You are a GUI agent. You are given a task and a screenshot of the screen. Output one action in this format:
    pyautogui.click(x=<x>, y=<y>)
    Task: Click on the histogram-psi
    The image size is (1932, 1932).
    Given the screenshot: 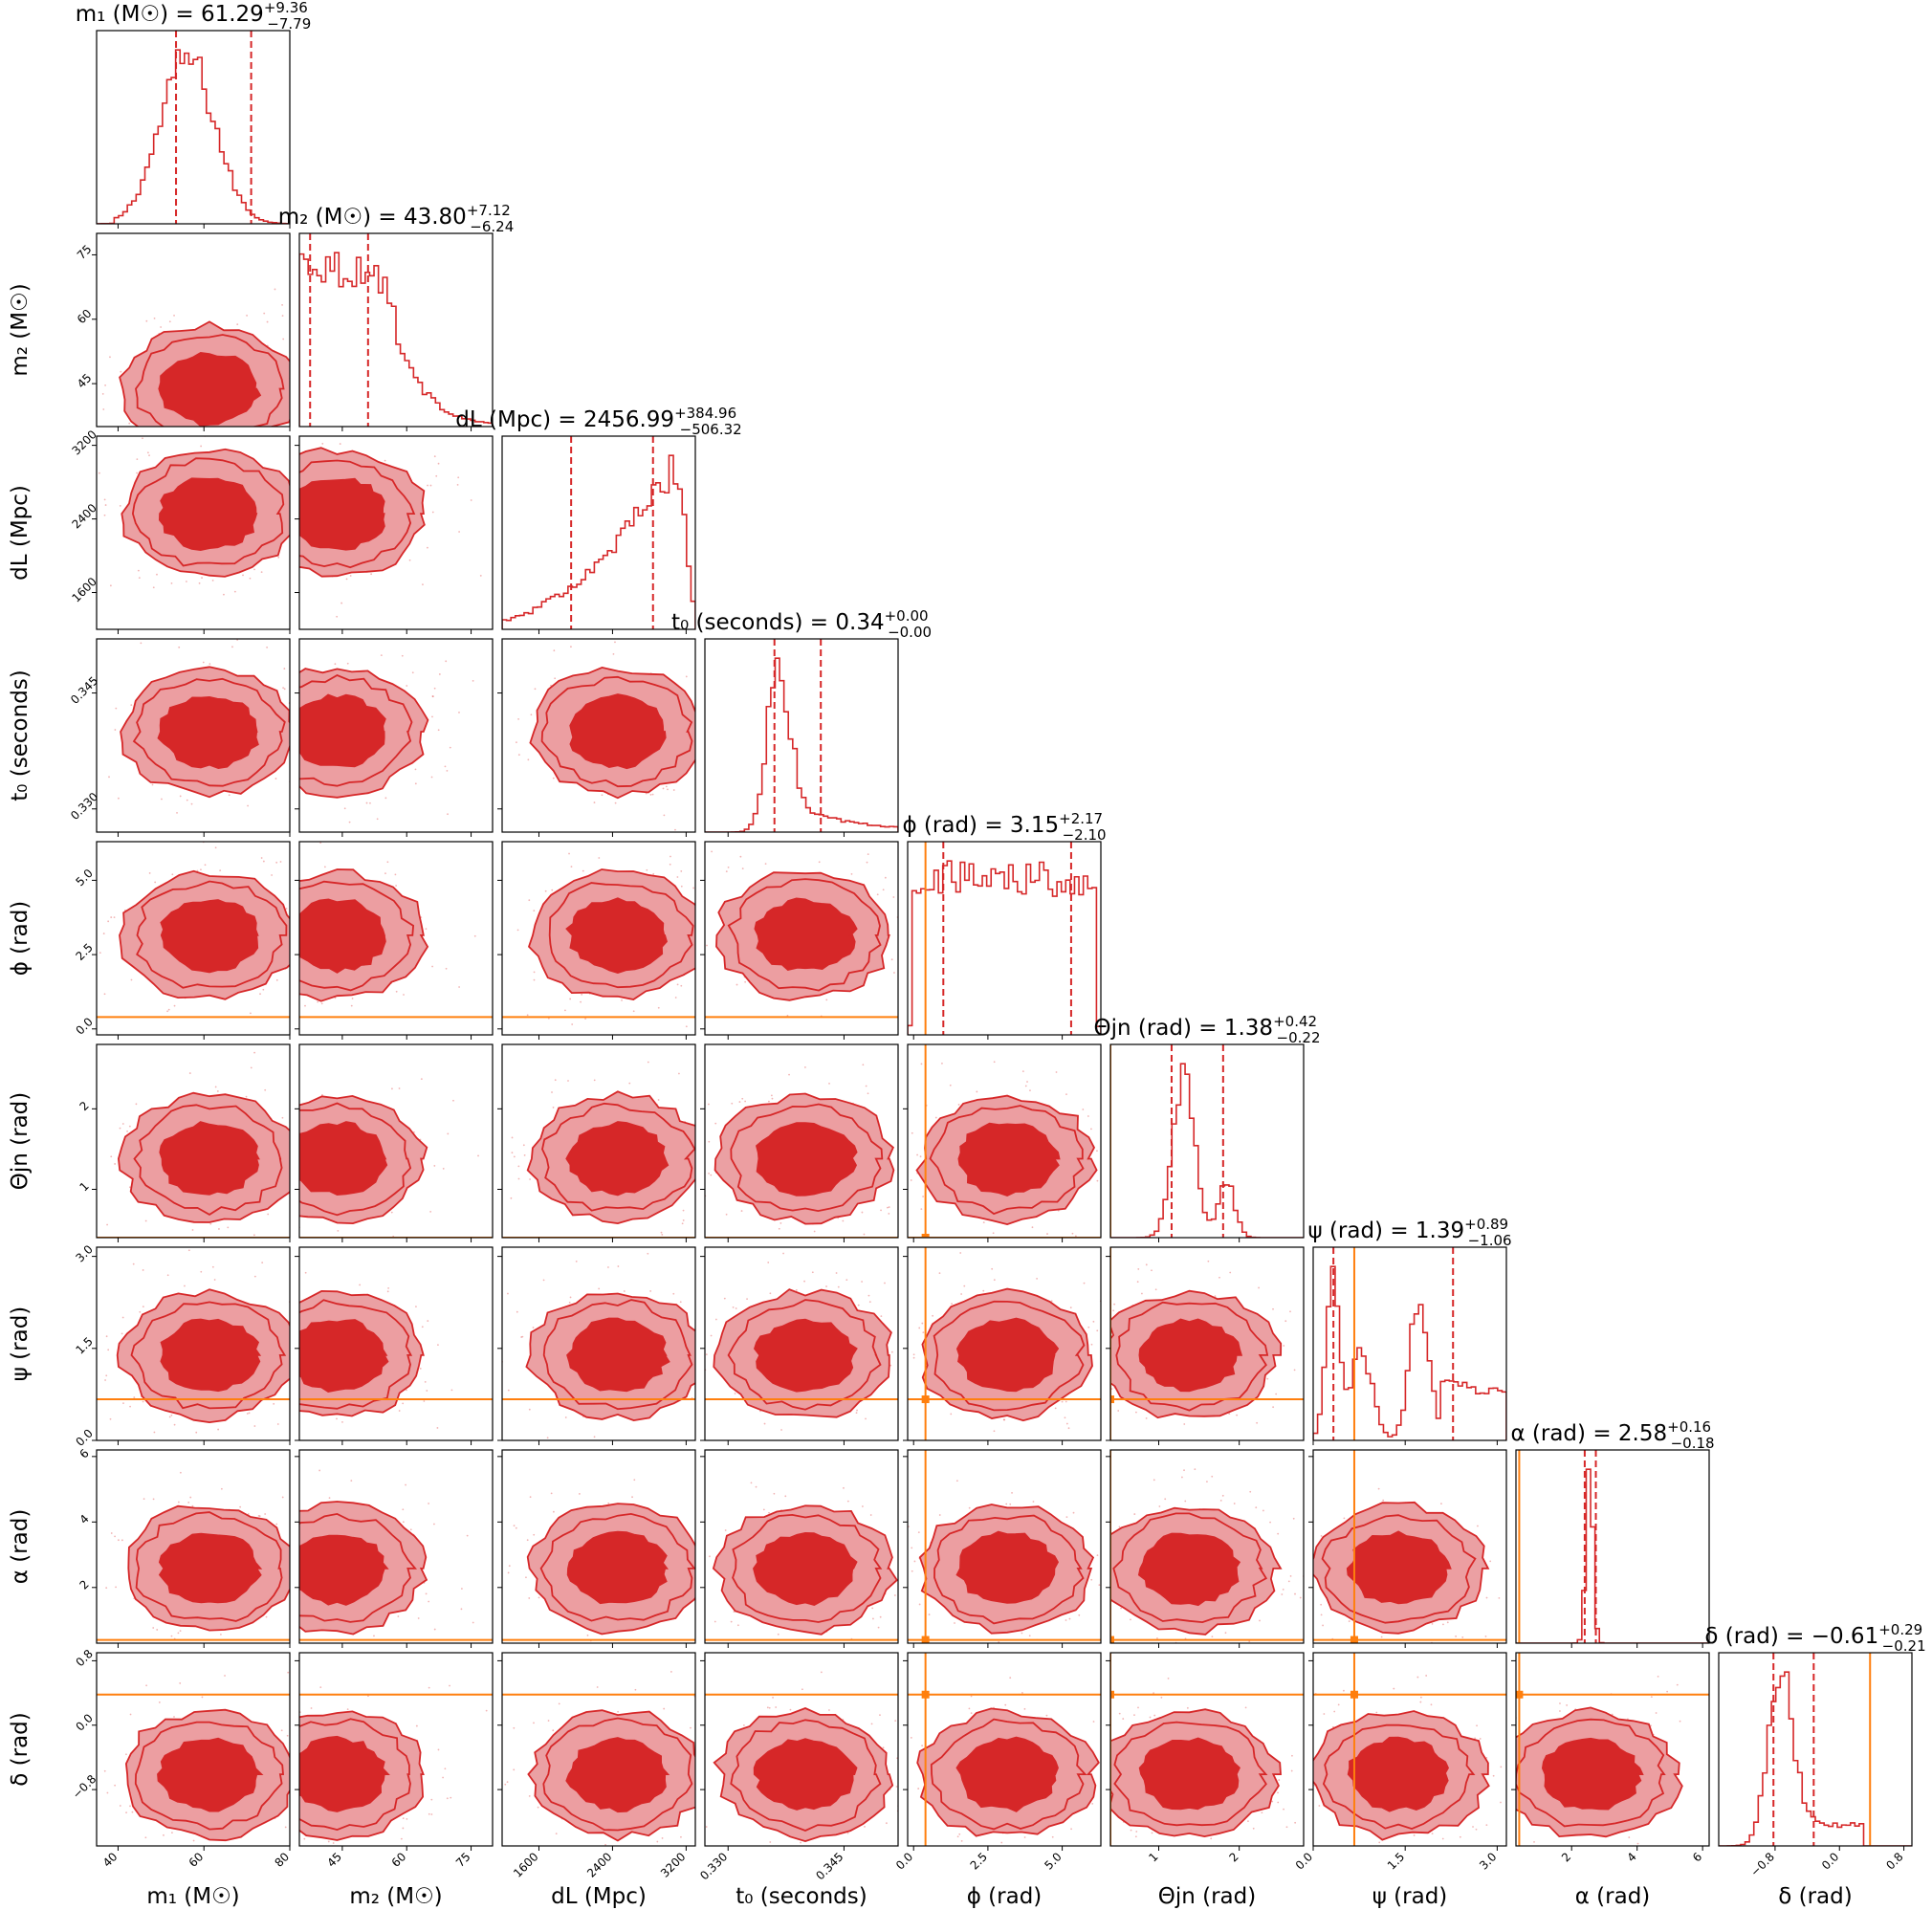 What is the action you would take?
    pyautogui.click(x=1409, y=1352)
    